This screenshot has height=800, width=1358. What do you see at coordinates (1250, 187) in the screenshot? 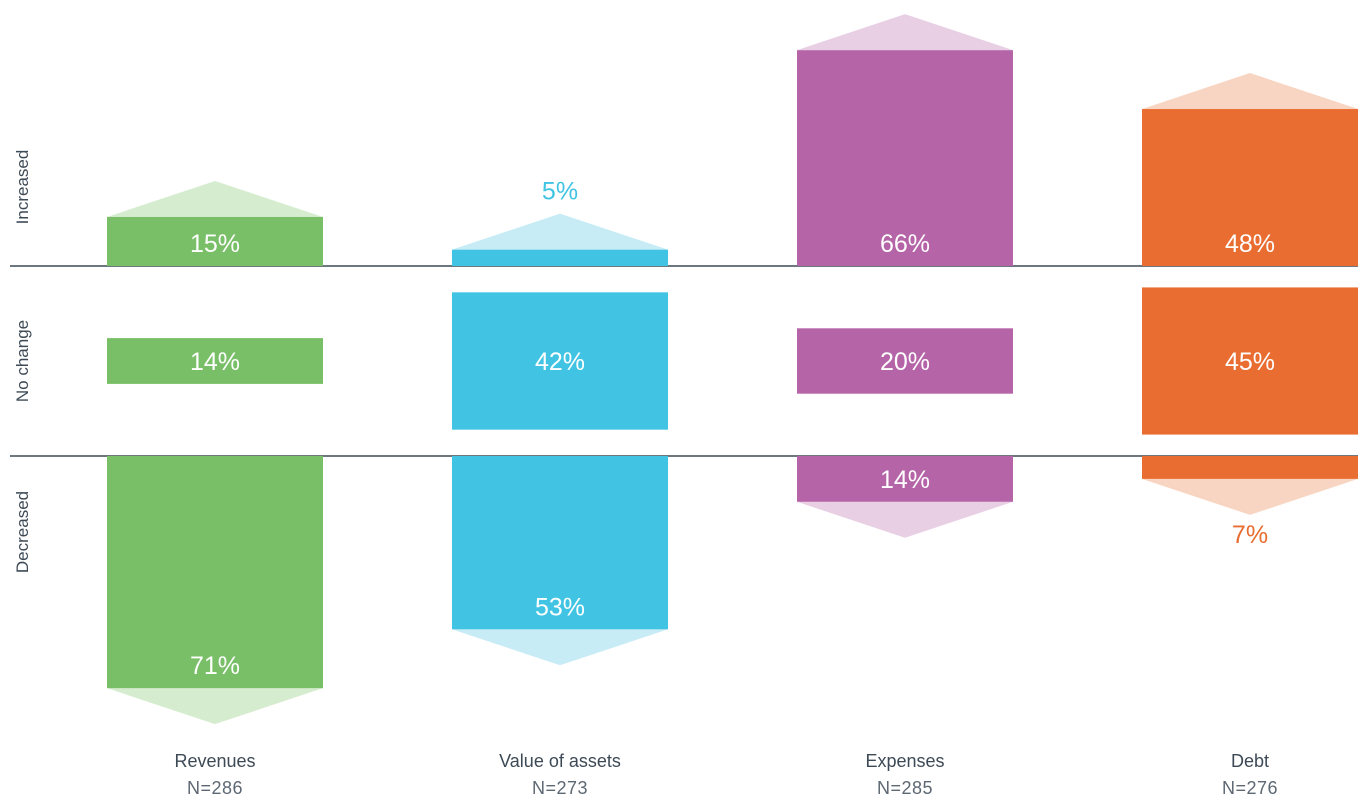
I see `debt-increased-bar` at bounding box center [1250, 187].